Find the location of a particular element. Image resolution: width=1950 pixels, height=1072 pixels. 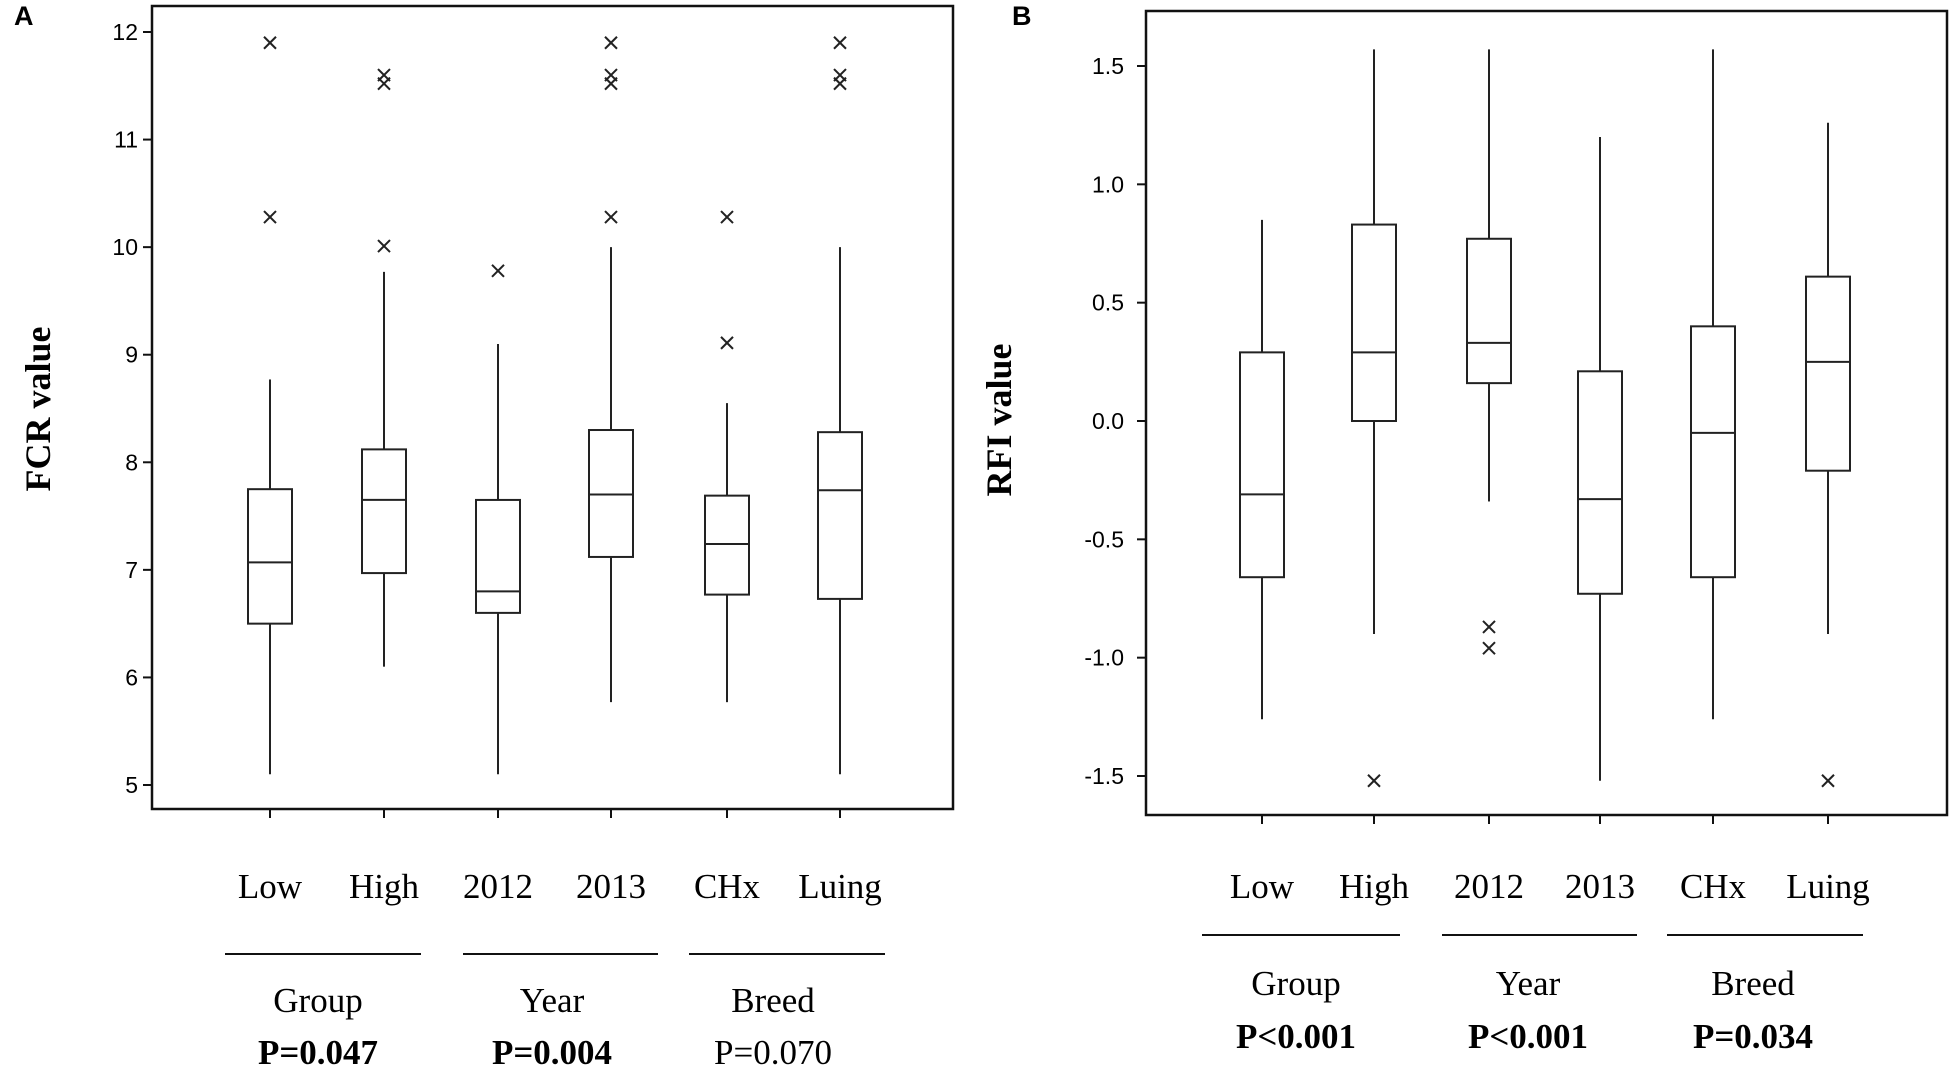

y-axis-title: RFI value is located at coordinates (999, 419).